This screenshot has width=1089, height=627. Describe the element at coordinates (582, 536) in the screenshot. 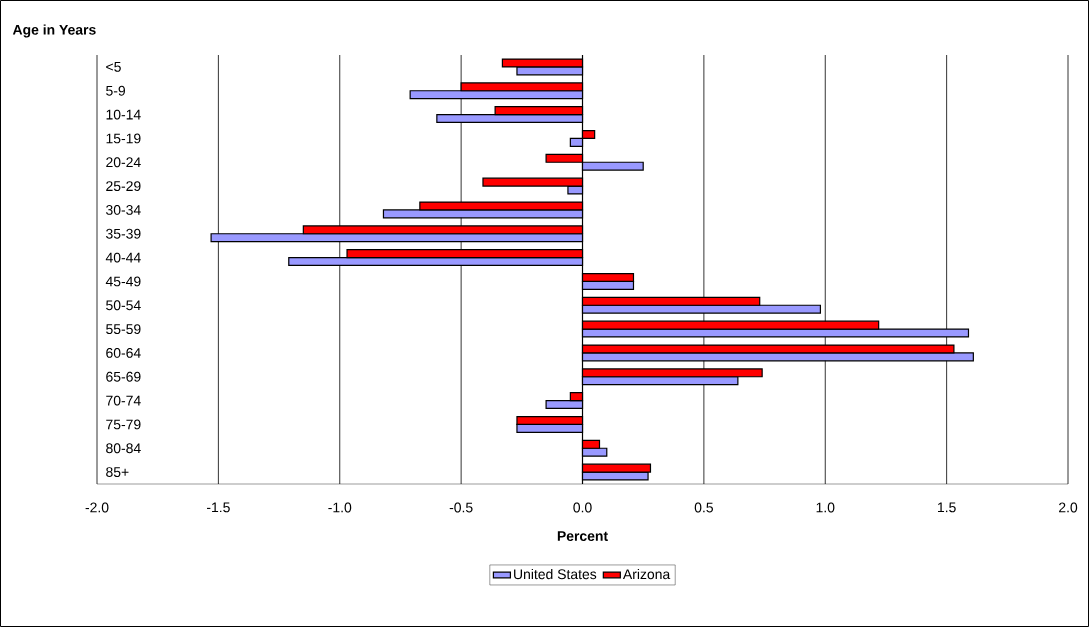

I see `x-axis-title: Percent` at that location.